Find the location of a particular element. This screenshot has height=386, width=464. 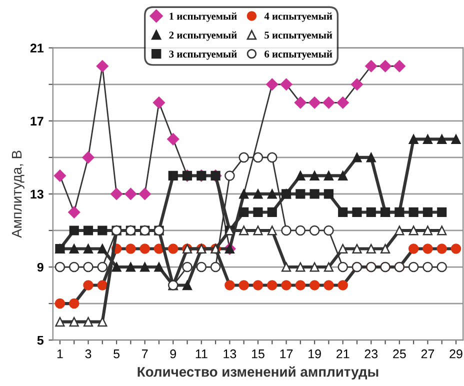

x-tick-label: 29 is located at coordinates (456, 353).